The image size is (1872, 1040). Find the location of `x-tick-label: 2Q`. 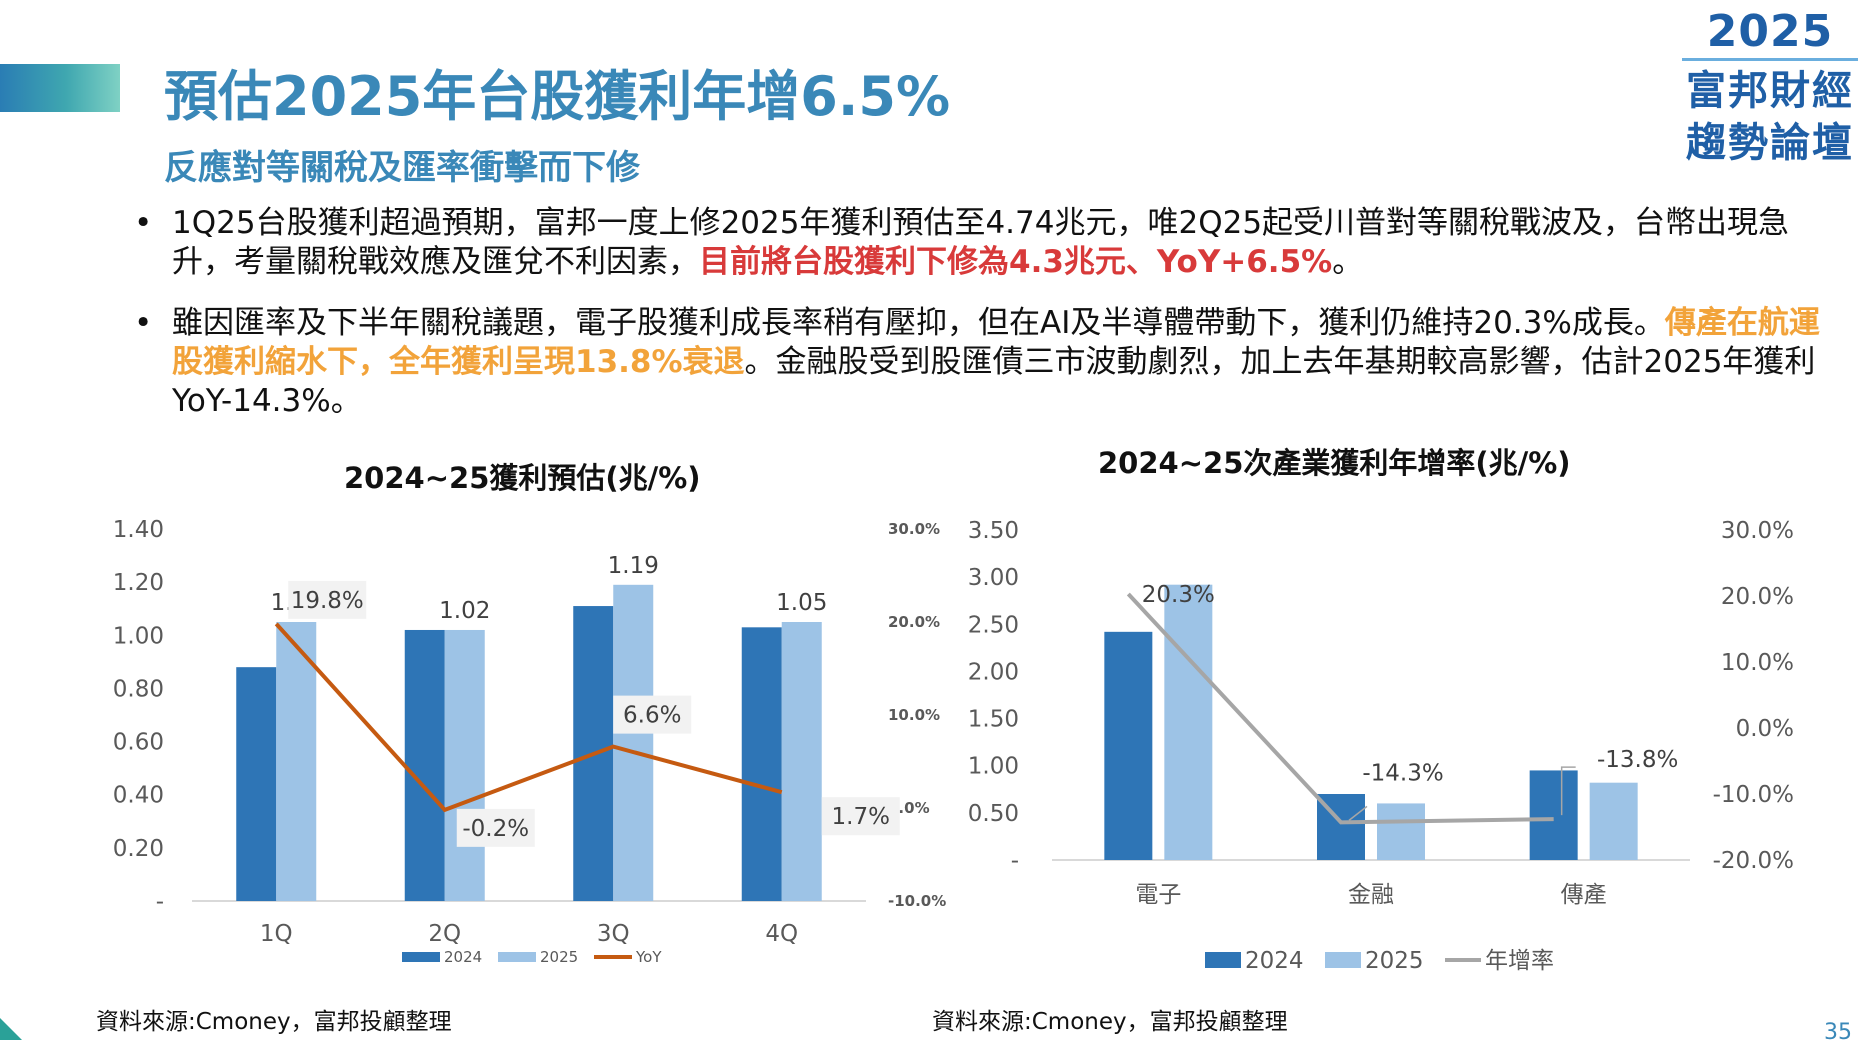

x-tick-label: 2Q is located at coordinates (444, 934).